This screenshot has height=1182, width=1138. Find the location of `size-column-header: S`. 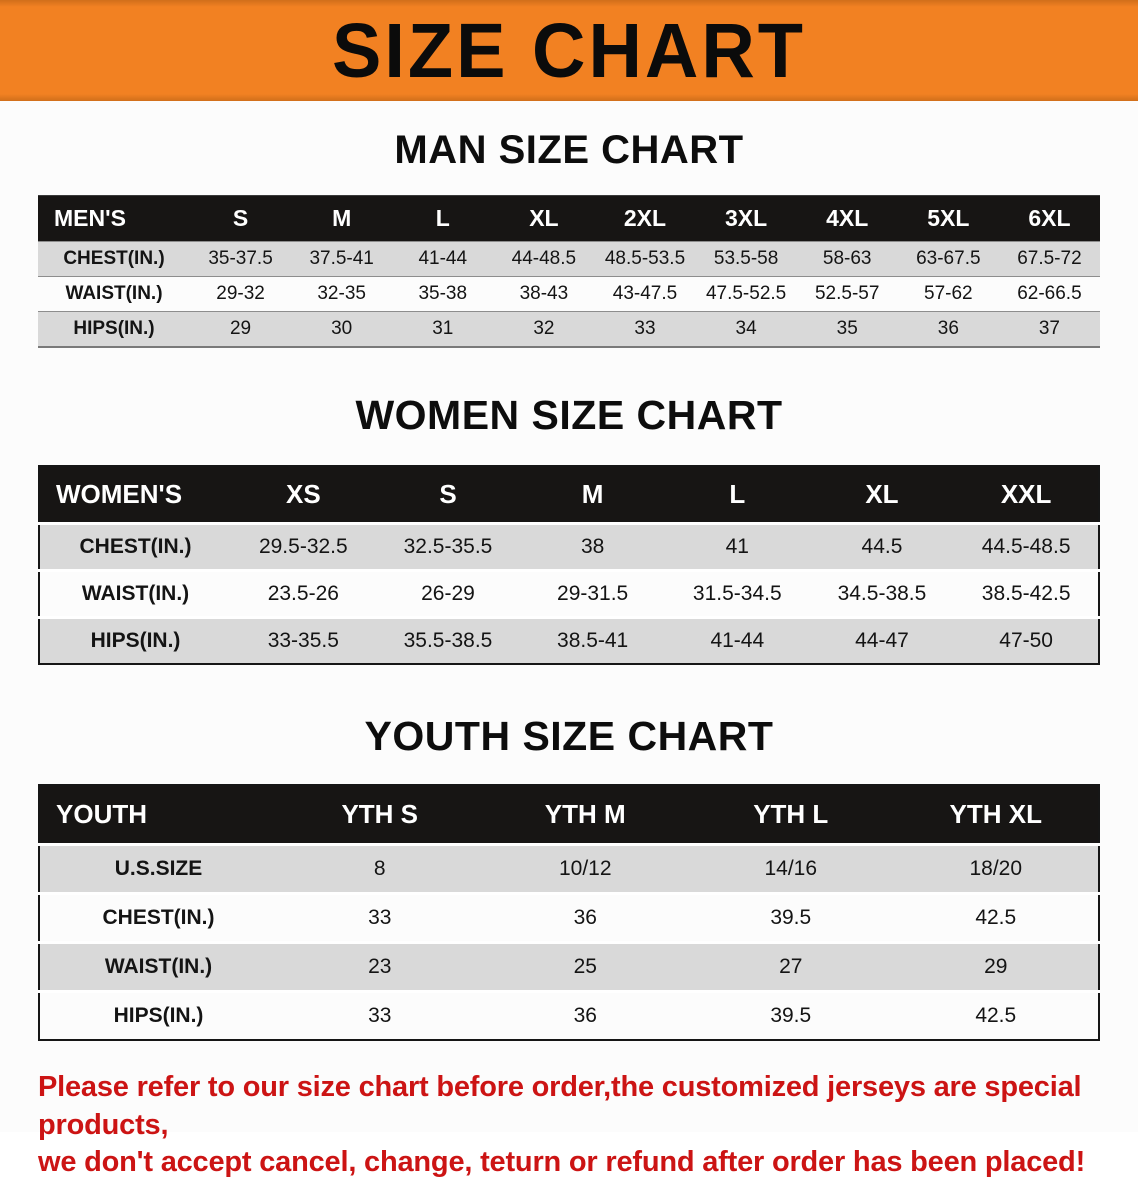

size-column-header: S is located at coordinates (241, 218).